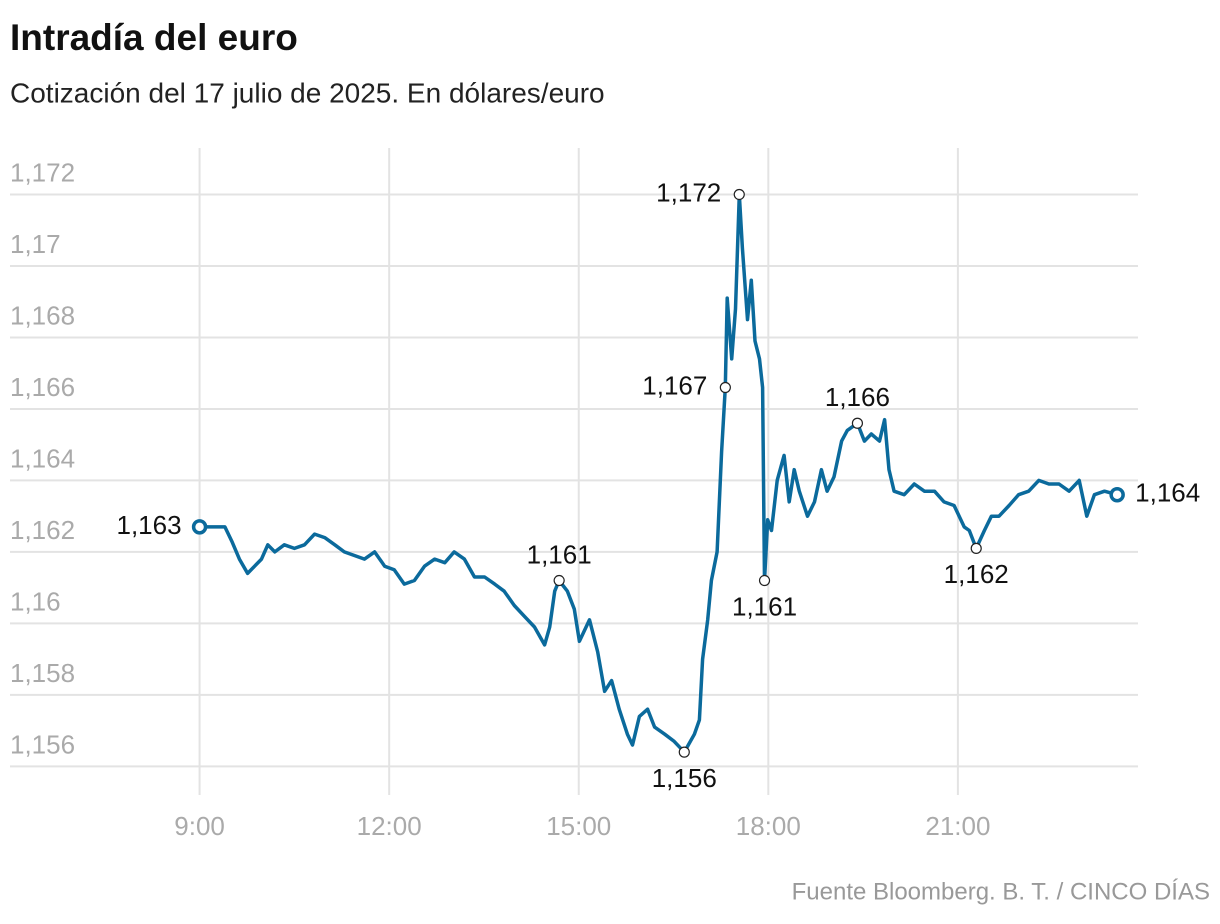 This screenshot has height=924, width=1220. Describe the element at coordinates (768, 826) in the screenshot. I see `x-tick-label: 18:00` at that location.